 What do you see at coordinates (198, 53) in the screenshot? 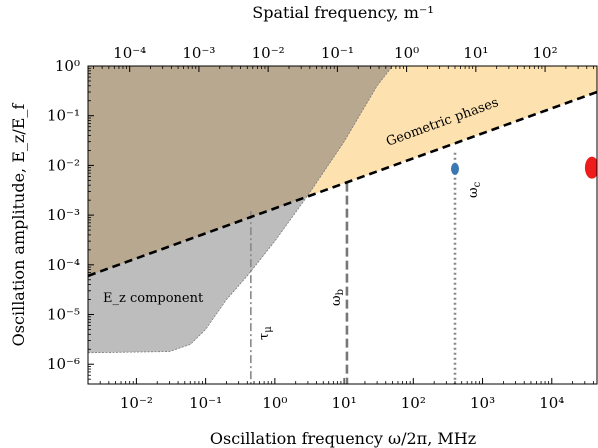
I see `x2-tick-label: 10⁻³` at bounding box center [198, 53].